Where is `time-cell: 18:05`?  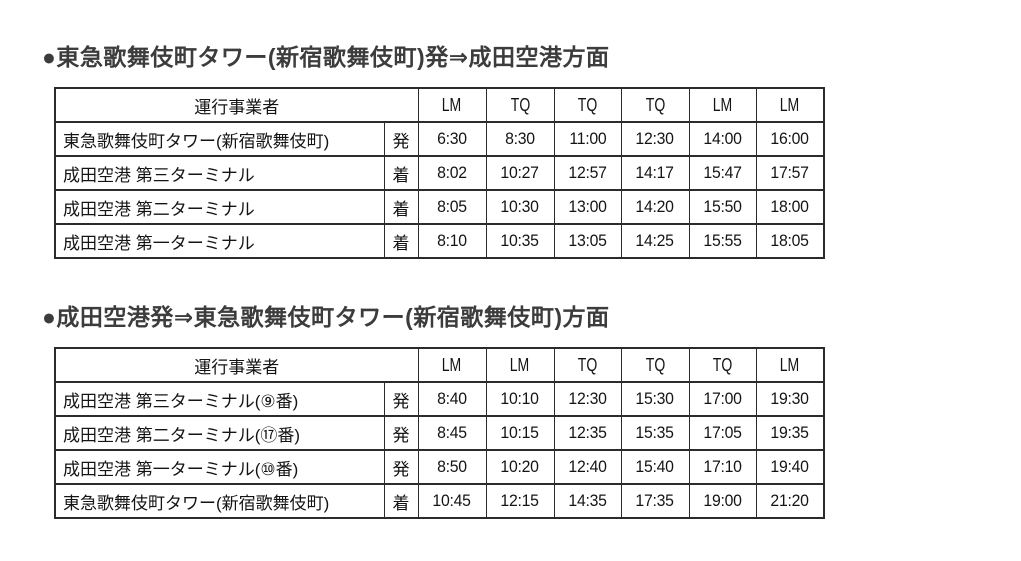 time-cell: 18:05 is located at coordinates (790, 241).